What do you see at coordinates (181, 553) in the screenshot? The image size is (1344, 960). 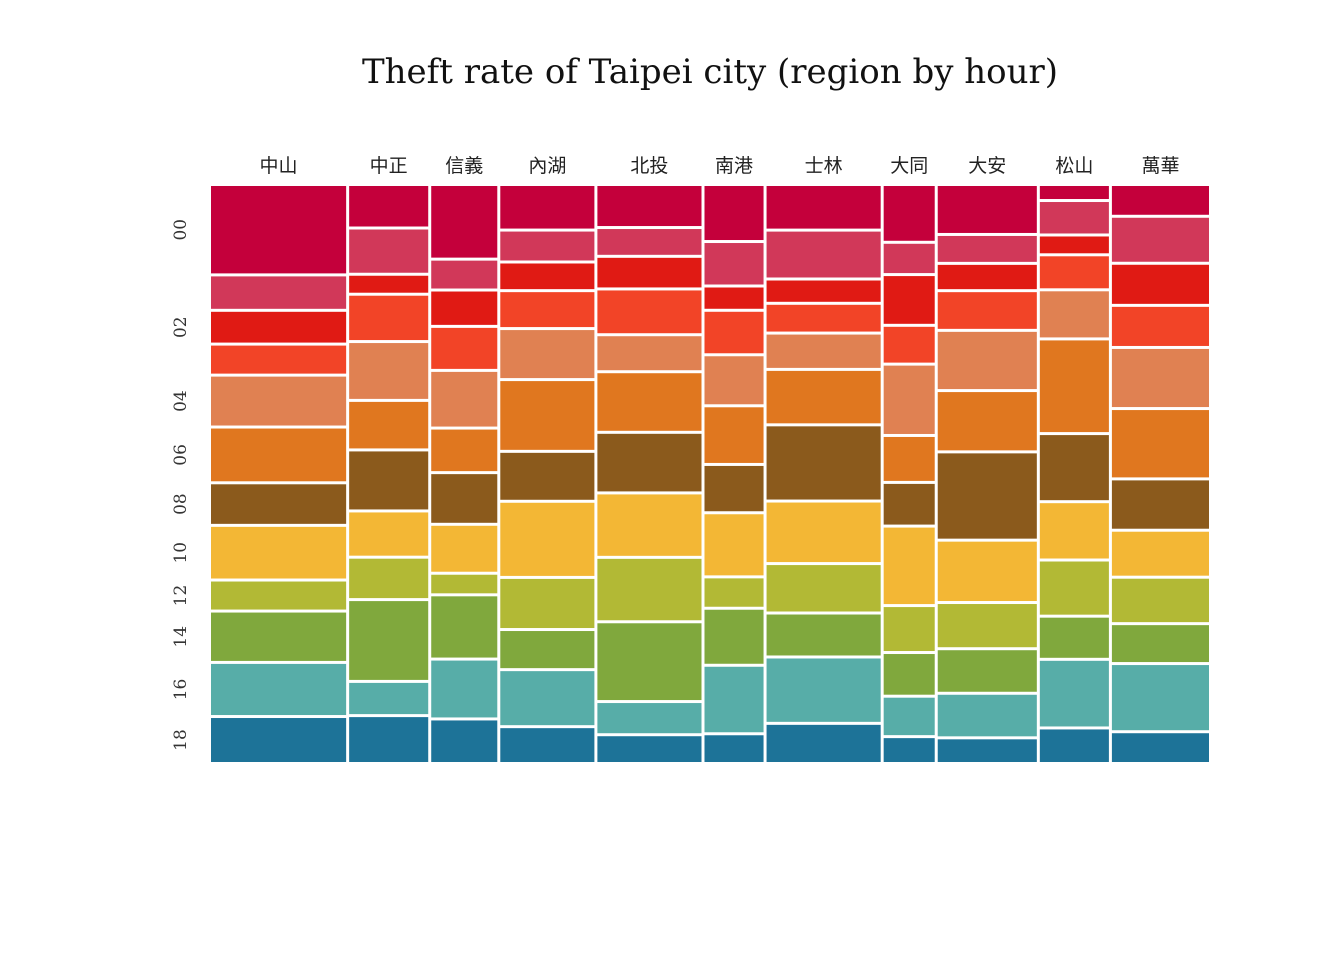 I see `hour-tick-label: 10` at bounding box center [181, 553].